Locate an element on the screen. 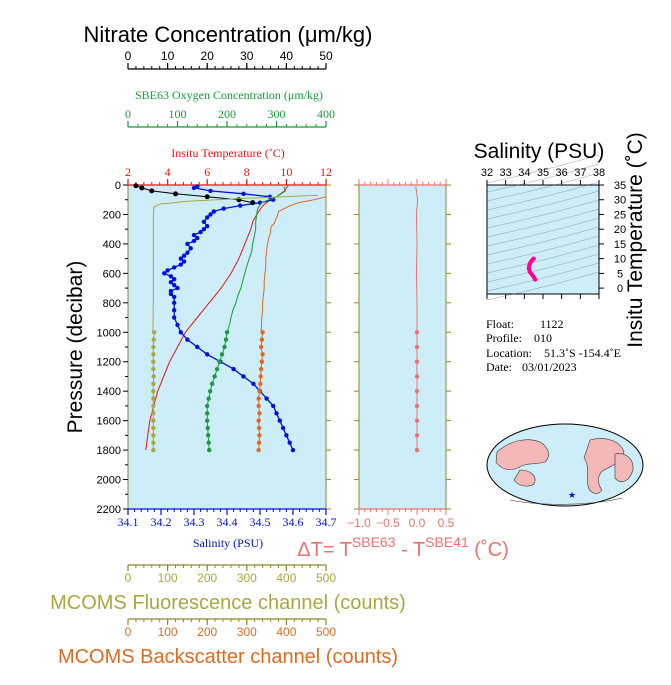 The width and height of the screenshot is (671, 685). ts-salinity-tick-label: 33 is located at coordinates (506, 173).